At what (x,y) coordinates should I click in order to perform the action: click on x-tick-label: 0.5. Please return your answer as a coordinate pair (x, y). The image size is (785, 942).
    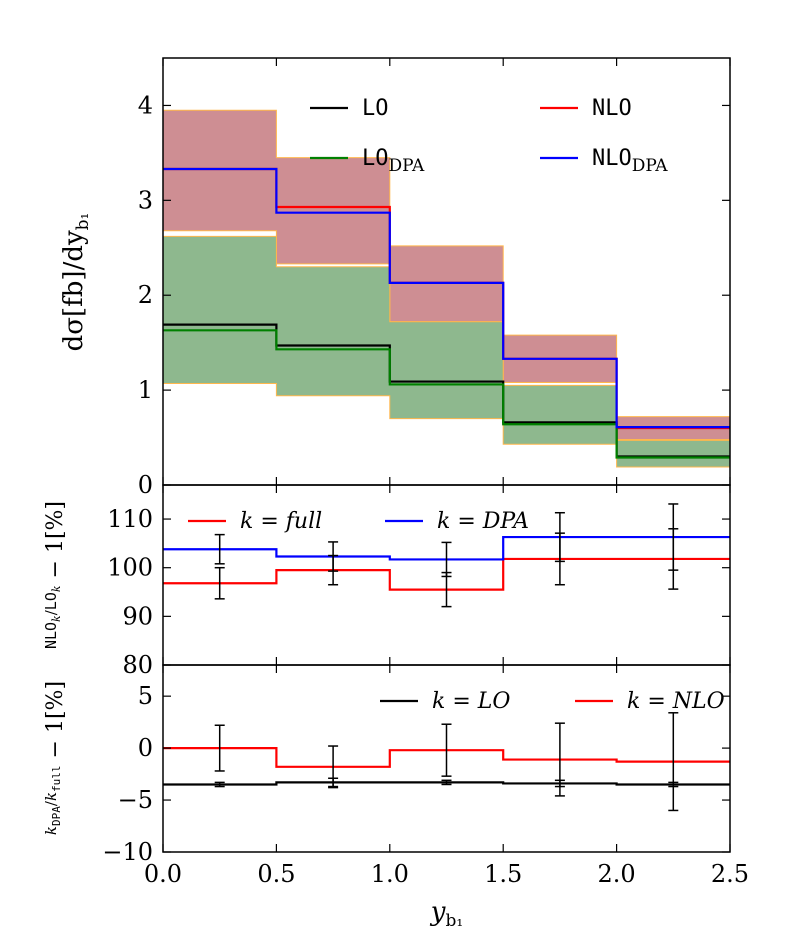
    Looking at the image, I should click on (276, 874).